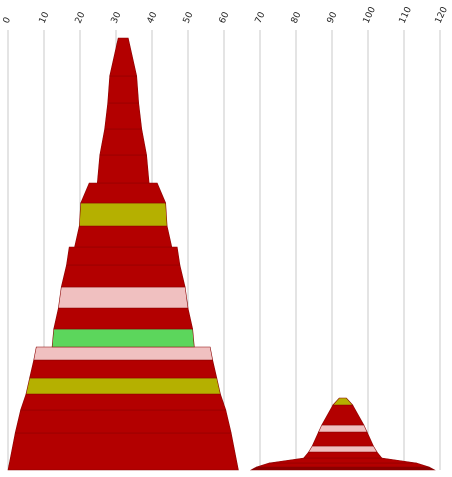  Describe the element at coordinates (261, 17) in the screenshot. I see `x-tick-label: 70` at that location.